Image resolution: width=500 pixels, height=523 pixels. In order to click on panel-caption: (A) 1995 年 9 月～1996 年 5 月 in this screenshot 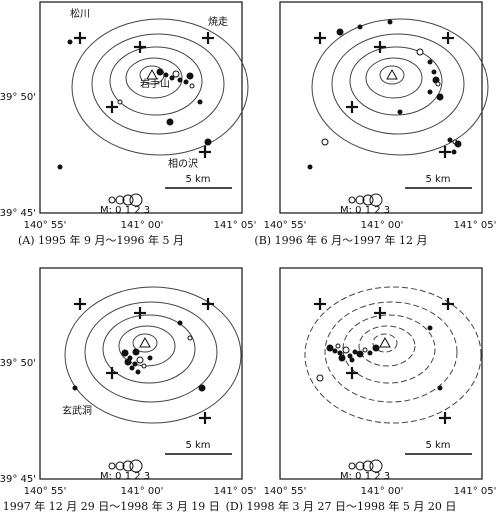, I will do `click(101, 240)`.